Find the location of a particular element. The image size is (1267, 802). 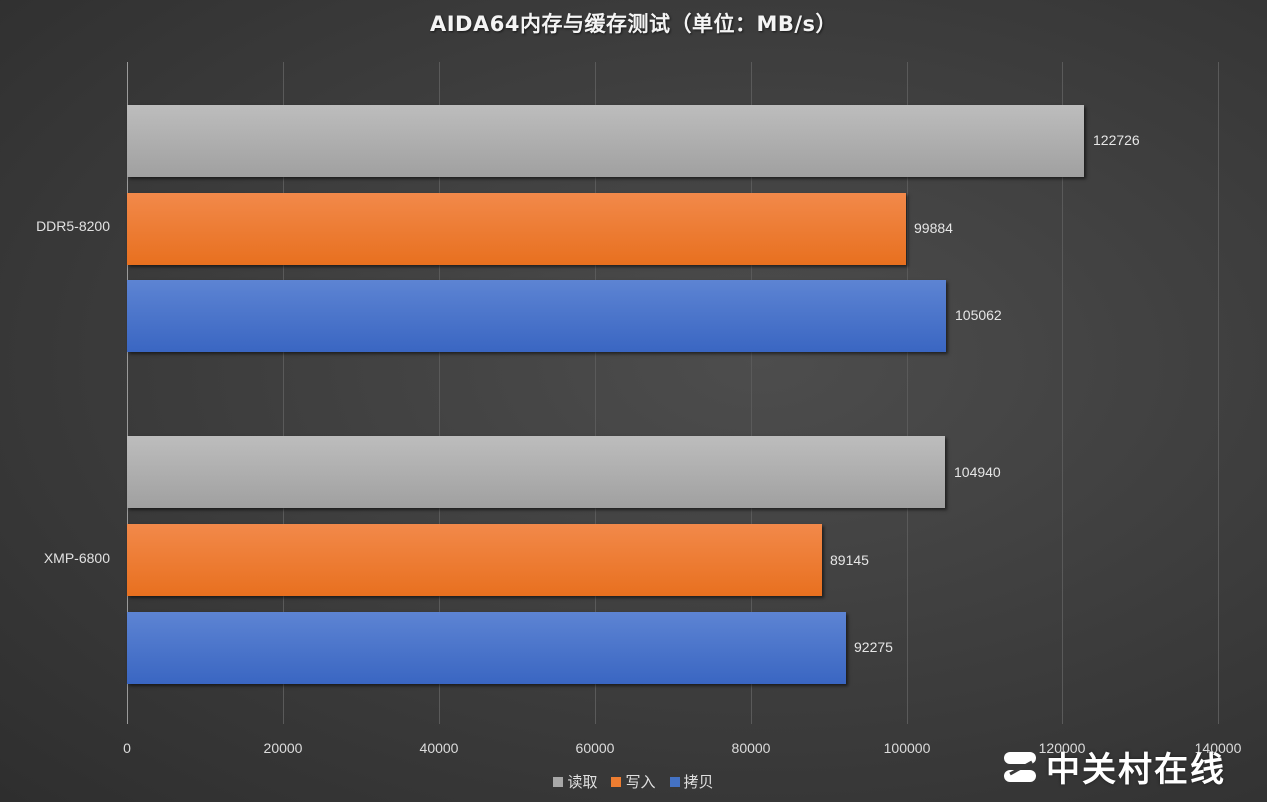

bar-ddr5-write is located at coordinates (516, 229).